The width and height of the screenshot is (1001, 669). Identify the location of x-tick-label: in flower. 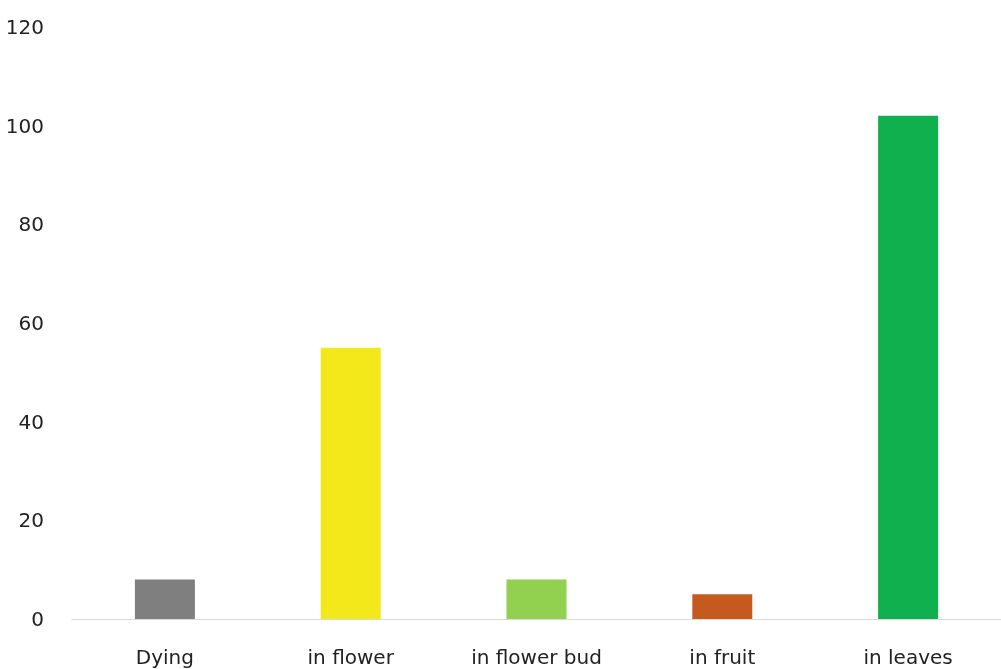
(351, 657).